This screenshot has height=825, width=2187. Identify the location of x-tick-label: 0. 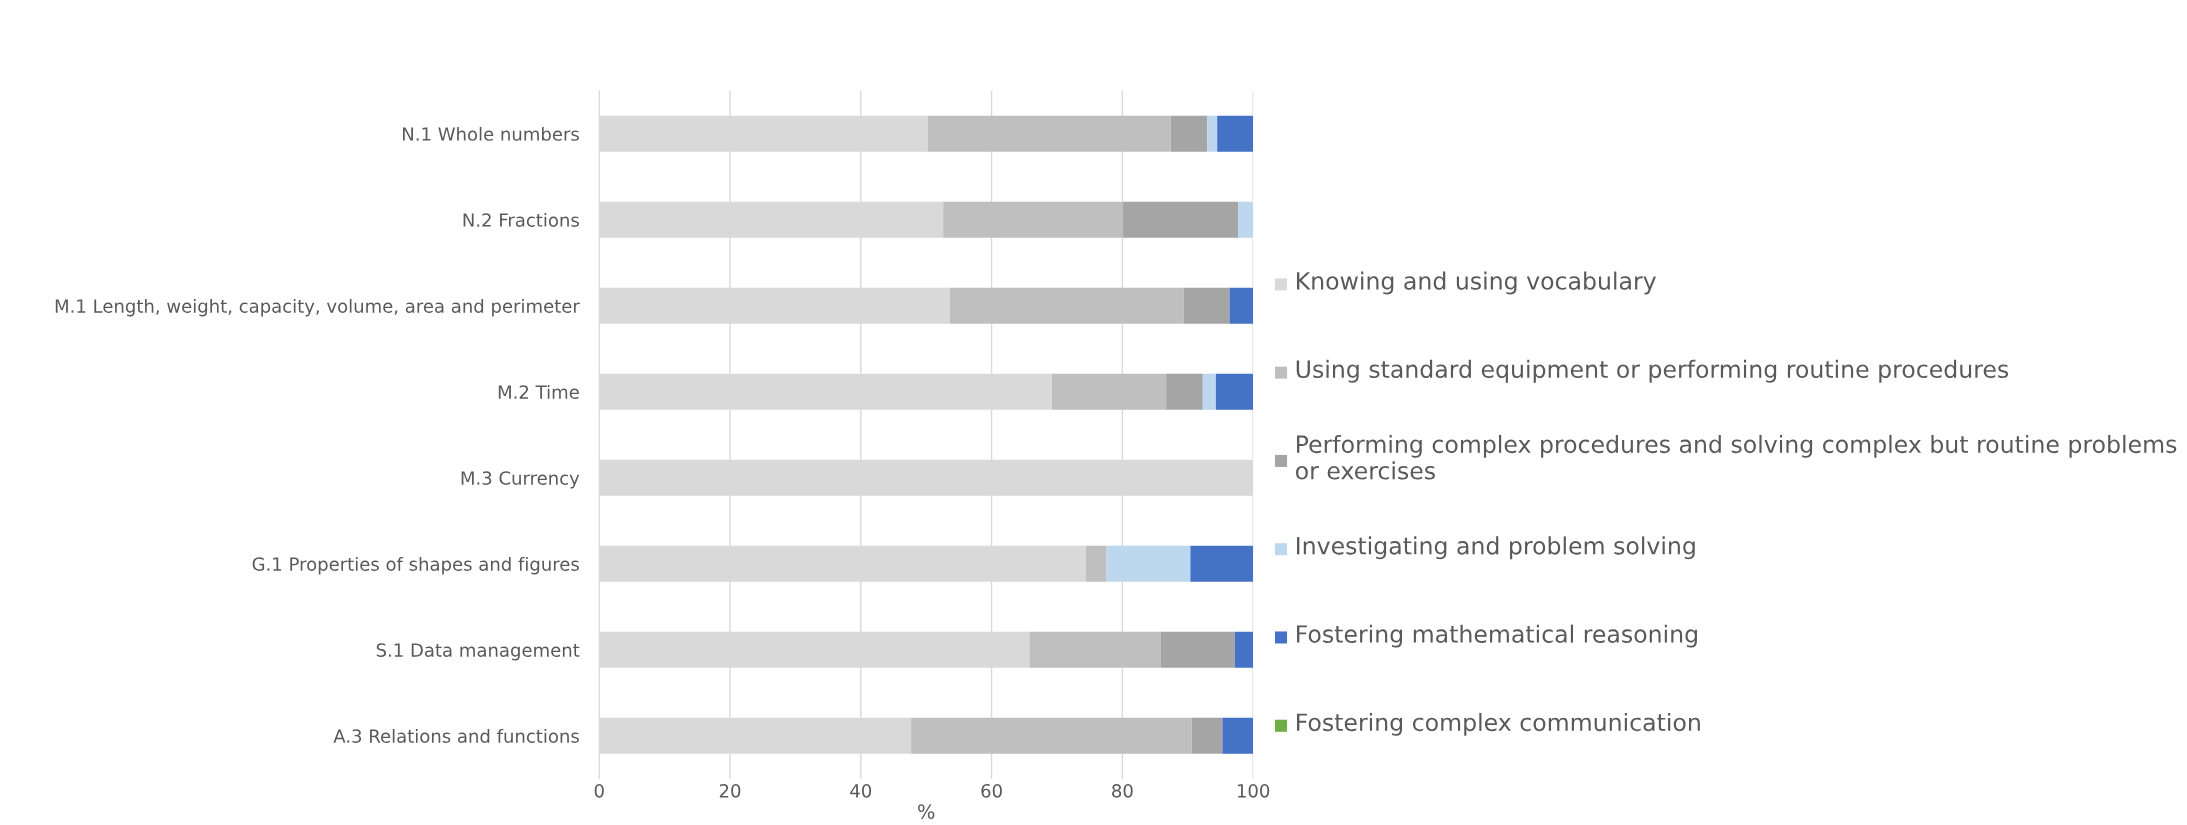
(599, 790).